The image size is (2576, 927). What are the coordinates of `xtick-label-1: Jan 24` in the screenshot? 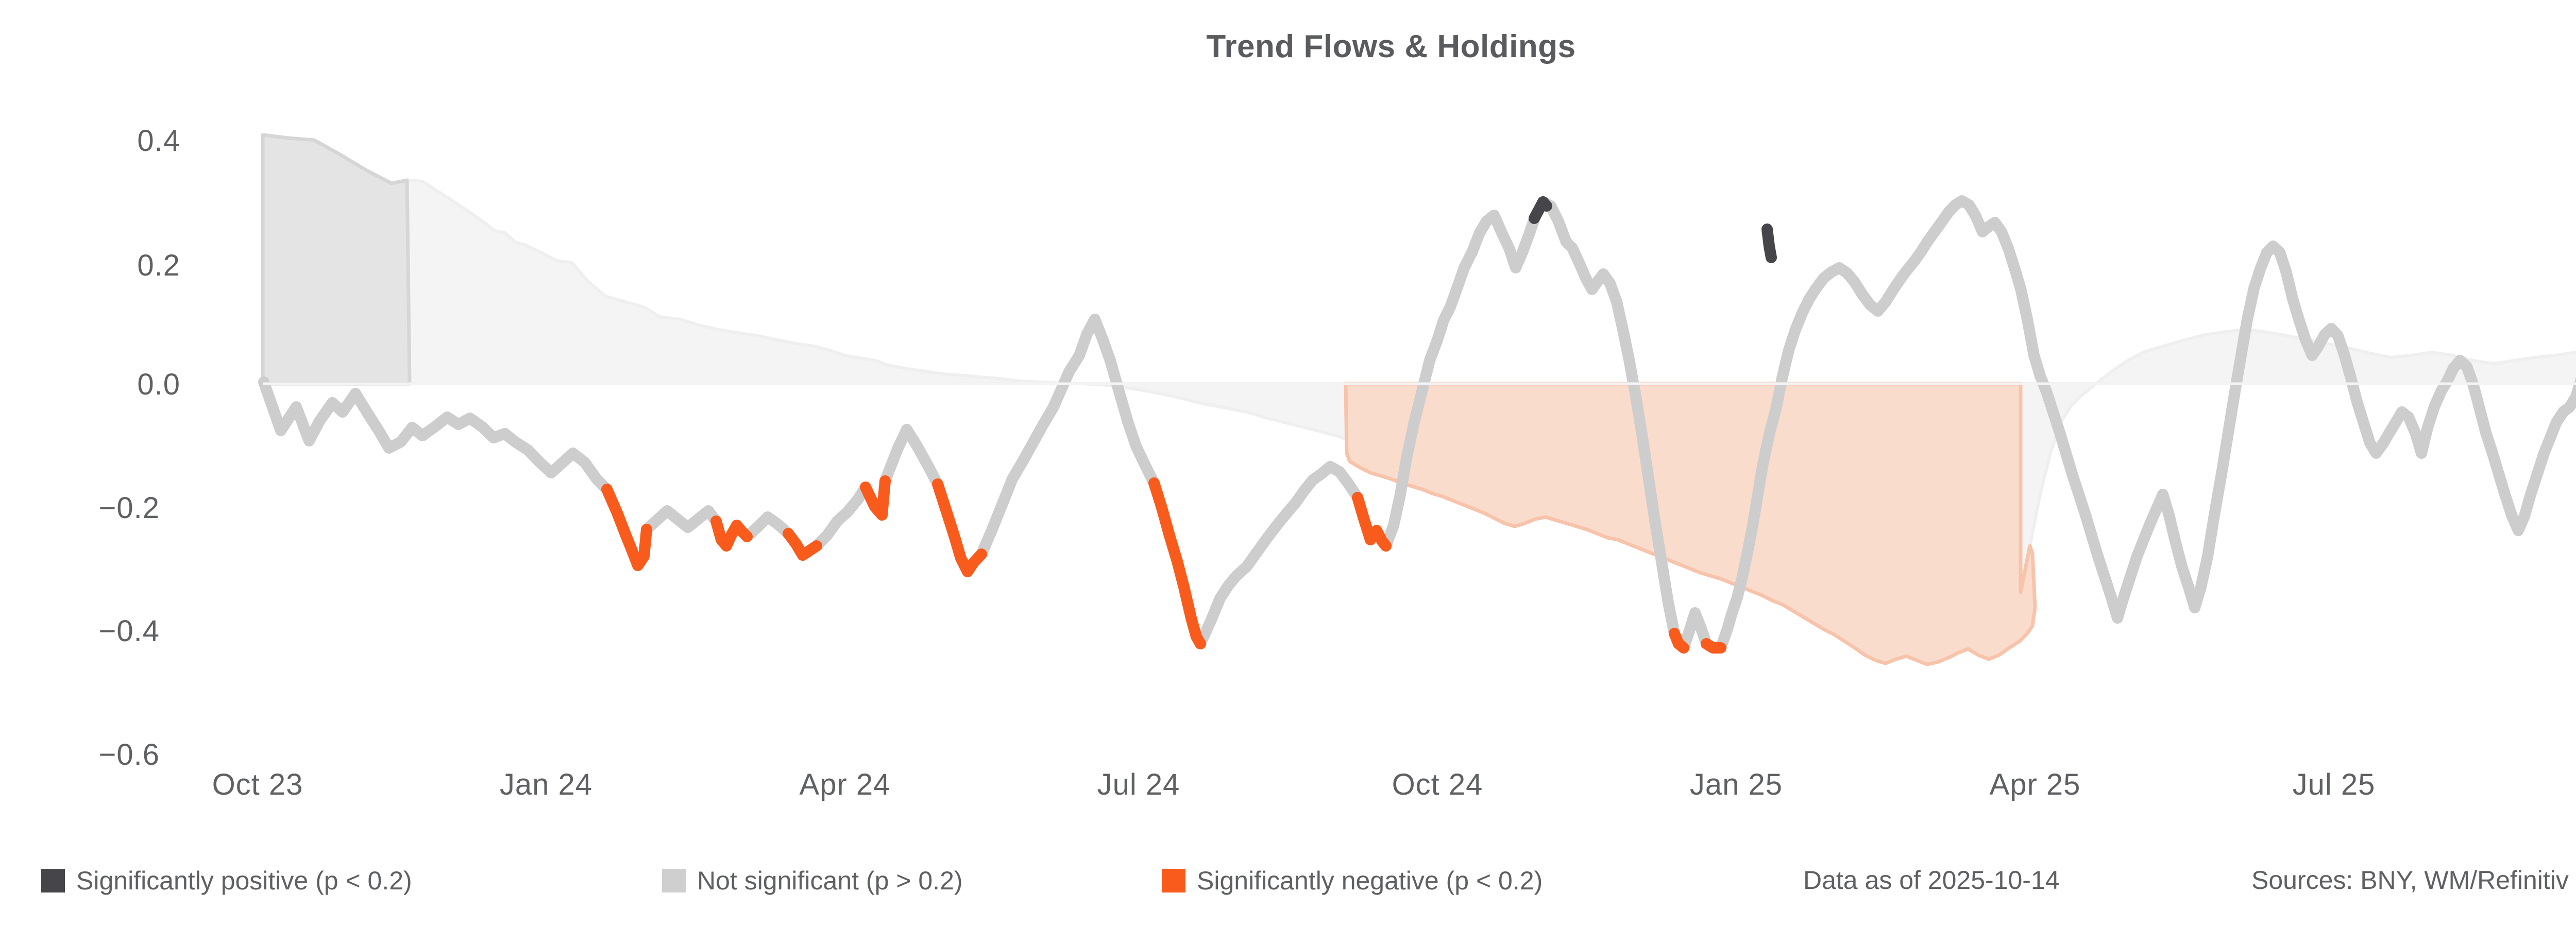 It's located at (546, 784).